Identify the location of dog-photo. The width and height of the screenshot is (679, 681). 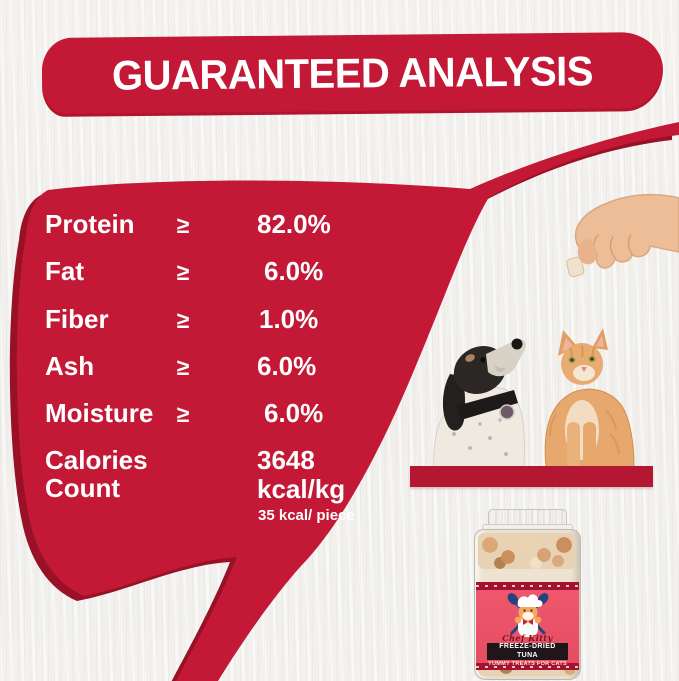
(479, 402).